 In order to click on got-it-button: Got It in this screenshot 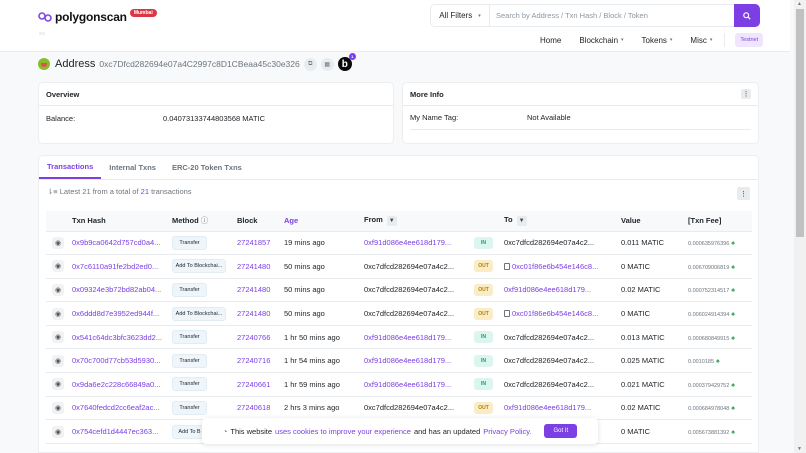, I will do `click(561, 431)`.